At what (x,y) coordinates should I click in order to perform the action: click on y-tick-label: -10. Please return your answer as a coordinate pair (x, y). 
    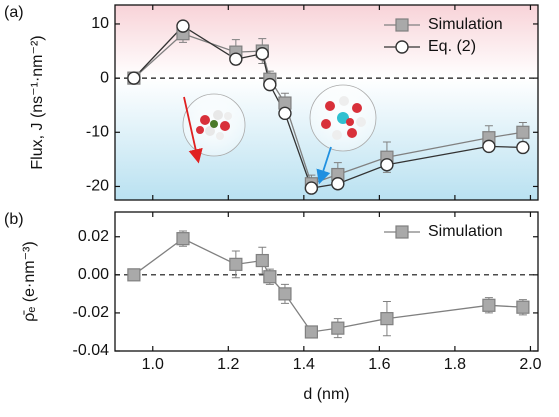
    Looking at the image, I should click on (97, 132).